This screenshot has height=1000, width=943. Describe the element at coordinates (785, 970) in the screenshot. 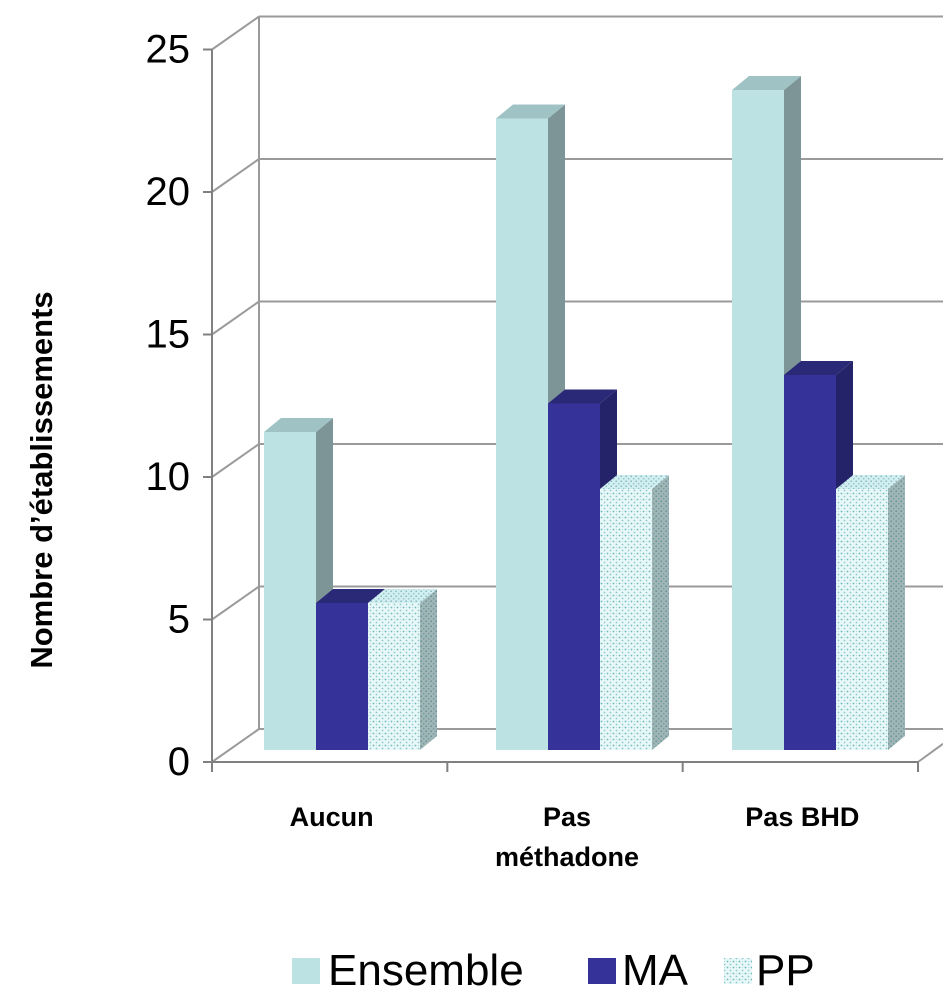

I see `legend-label: PP` at that location.